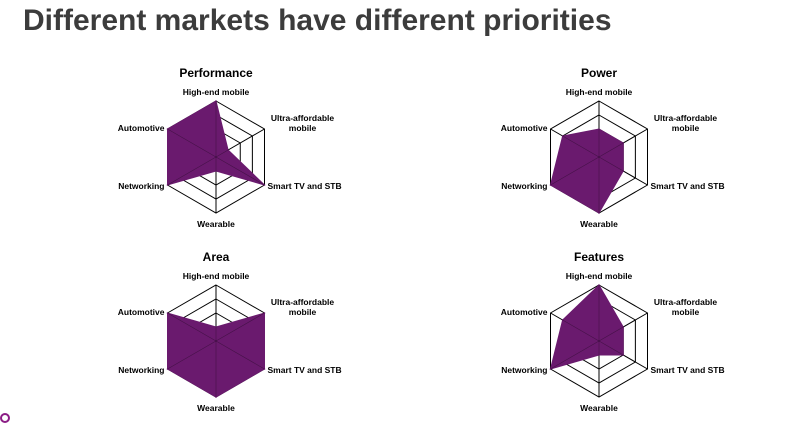  I want to click on brand-mark, so click(5, 418).